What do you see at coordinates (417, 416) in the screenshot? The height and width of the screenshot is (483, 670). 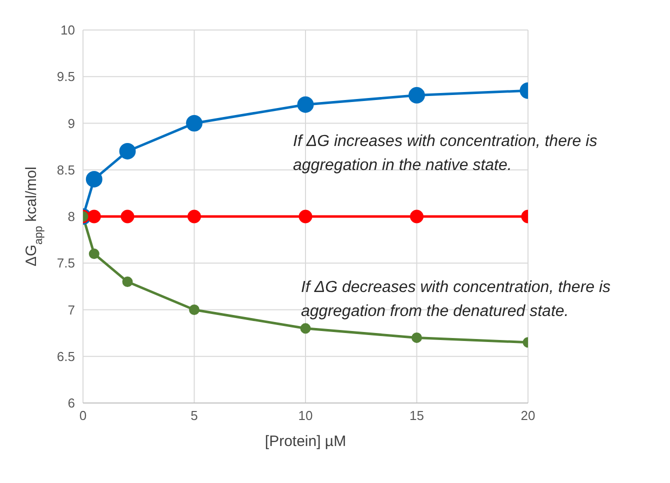 I see `x-tick-label: 15` at bounding box center [417, 416].